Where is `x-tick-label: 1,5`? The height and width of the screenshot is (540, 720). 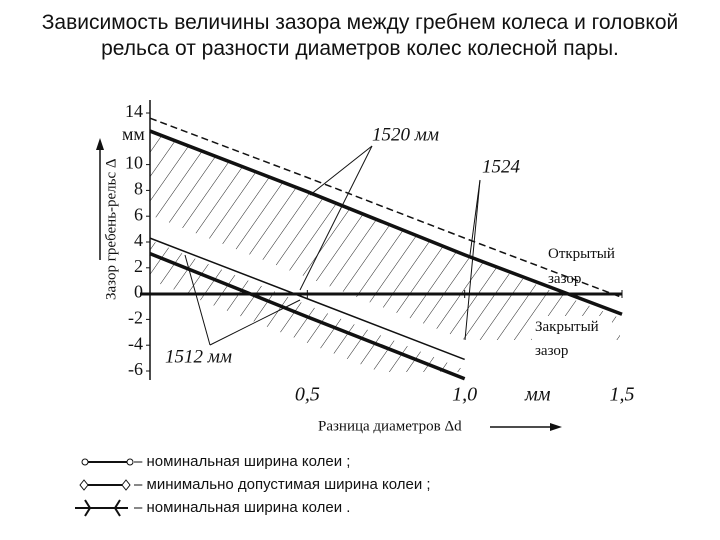 x-tick-label: 1,5 is located at coordinates (622, 395).